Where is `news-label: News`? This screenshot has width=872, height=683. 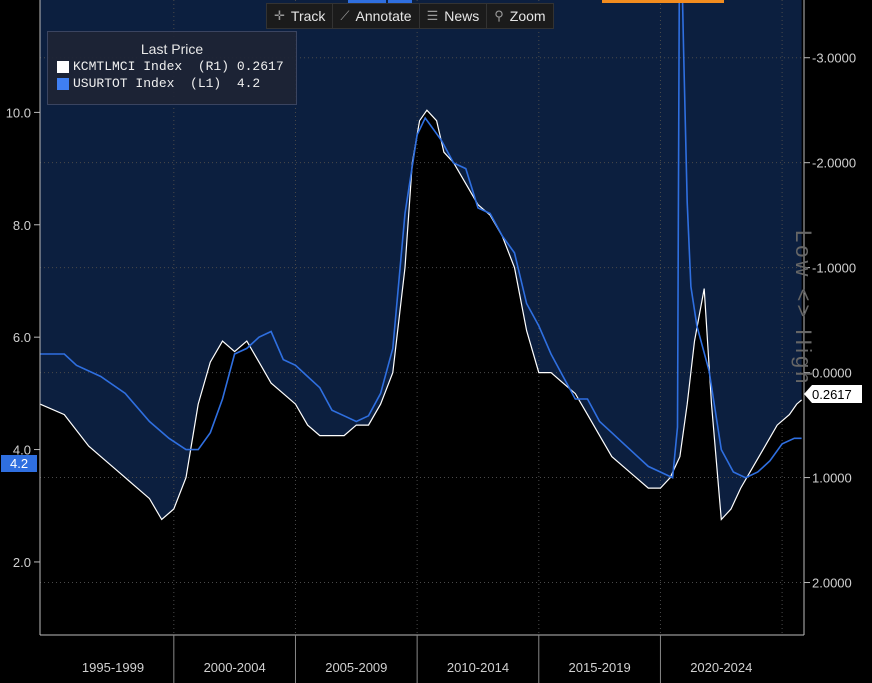 news-label: News is located at coordinates (462, 16).